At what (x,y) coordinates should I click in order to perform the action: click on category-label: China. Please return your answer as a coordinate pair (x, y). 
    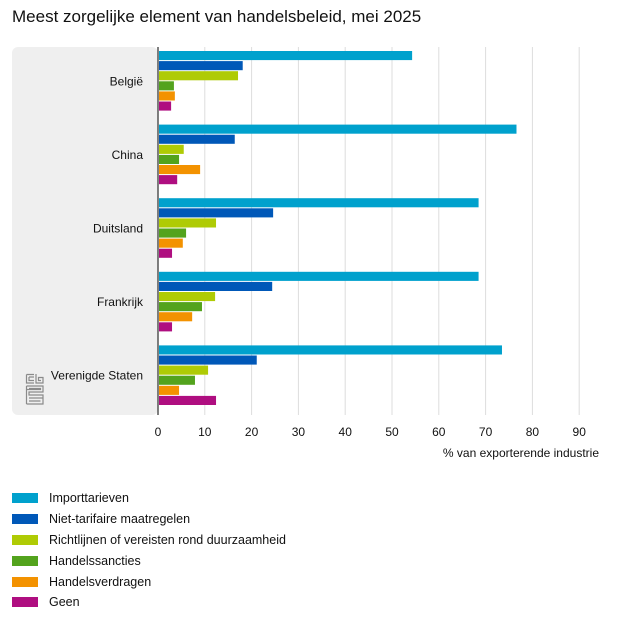
    Looking at the image, I should click on (128, 155).